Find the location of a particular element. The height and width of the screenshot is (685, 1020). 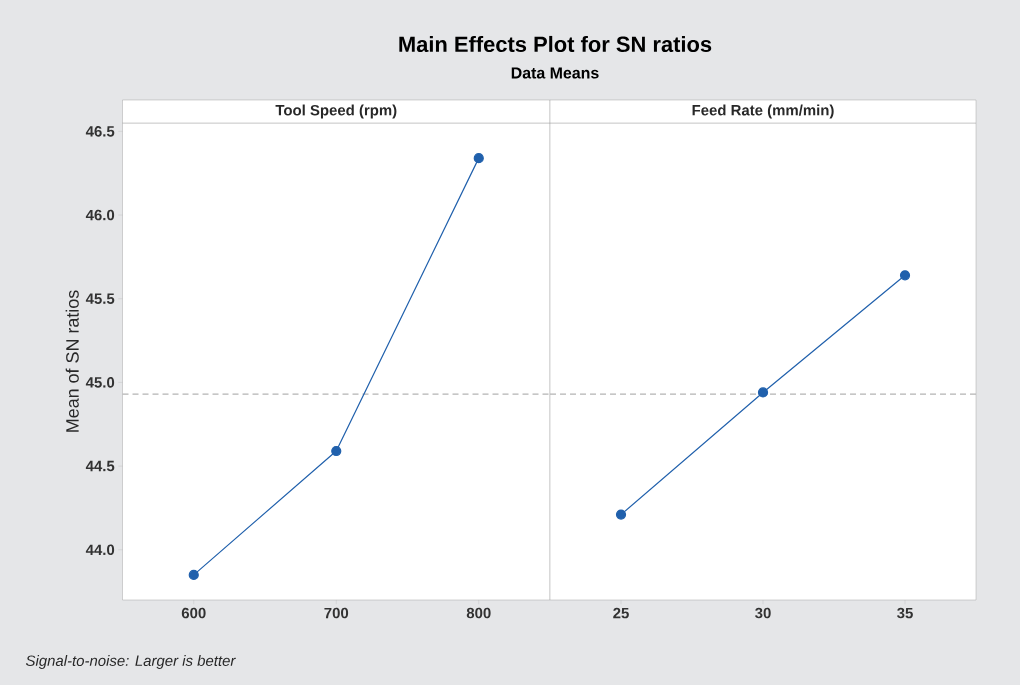

x-tick-label: 30 is located at coordinates (763, 613).